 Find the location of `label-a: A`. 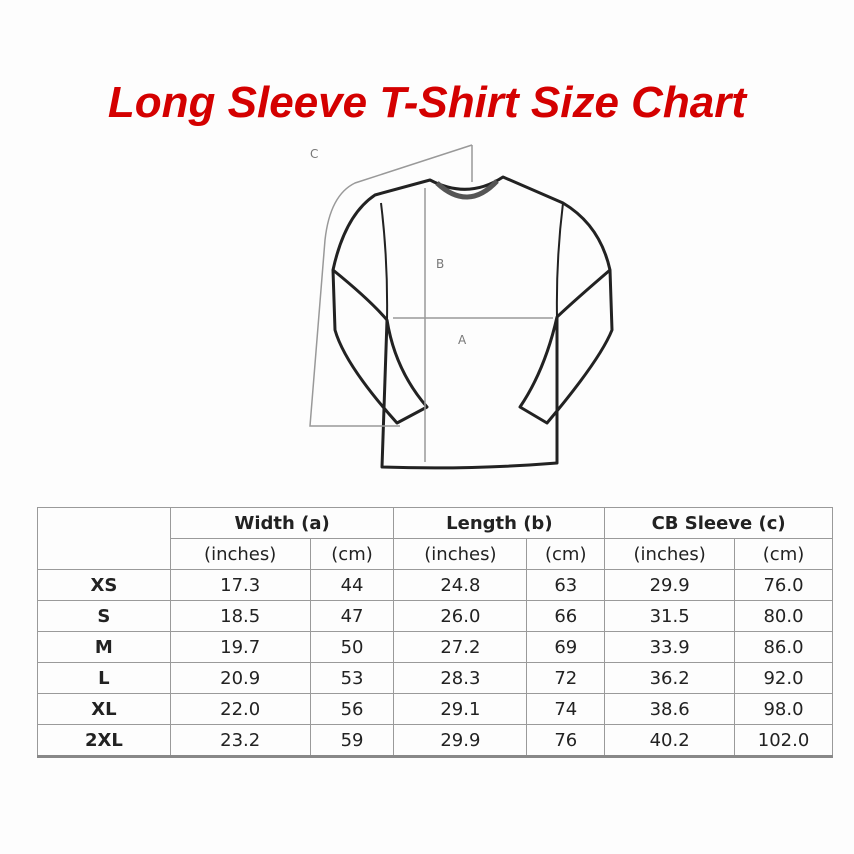

label-a: A is located at coordinates (462, 340).